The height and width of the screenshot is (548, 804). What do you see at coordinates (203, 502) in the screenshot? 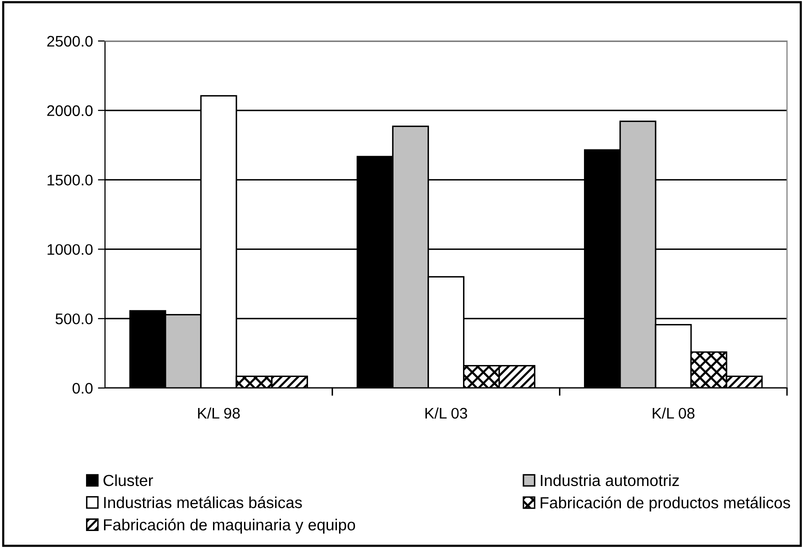
I see `legend-label: Industrias metálicas básicas` at bounding box center [203, 502].